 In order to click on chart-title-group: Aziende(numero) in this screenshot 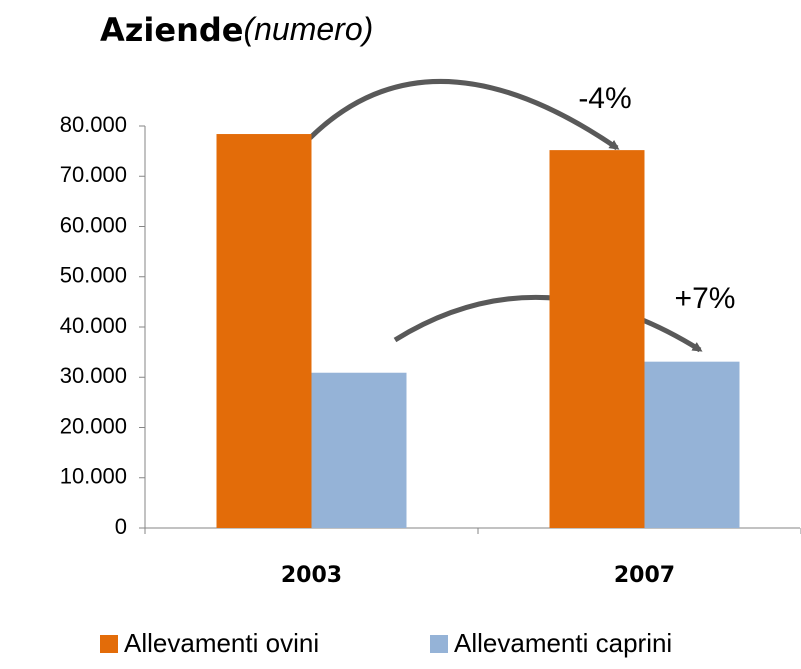, I will do `click(236, 30)`.